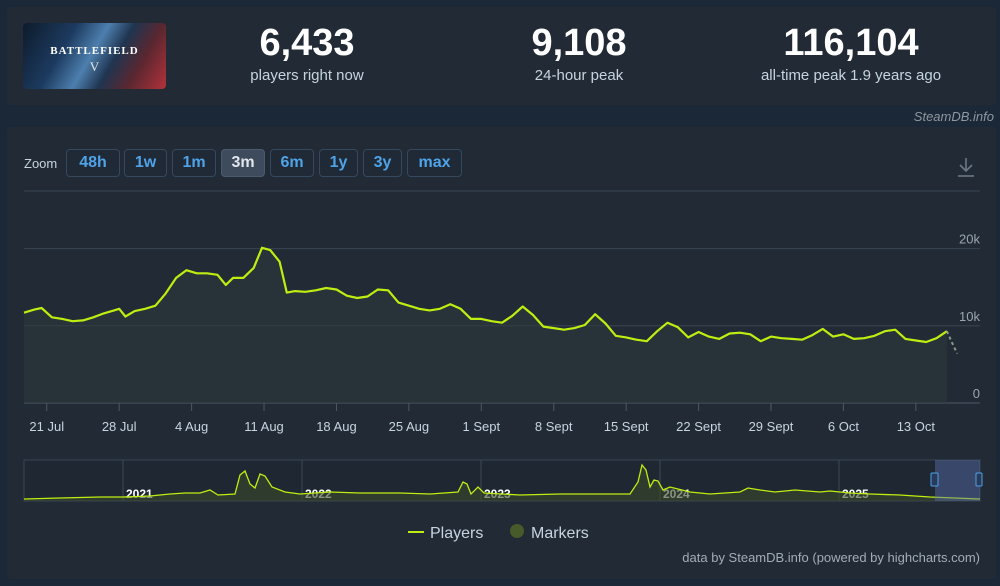  Describe the element at coordinates (145, 163) in the screenshot. I see `zoom-1w-button: 1w` at that location.